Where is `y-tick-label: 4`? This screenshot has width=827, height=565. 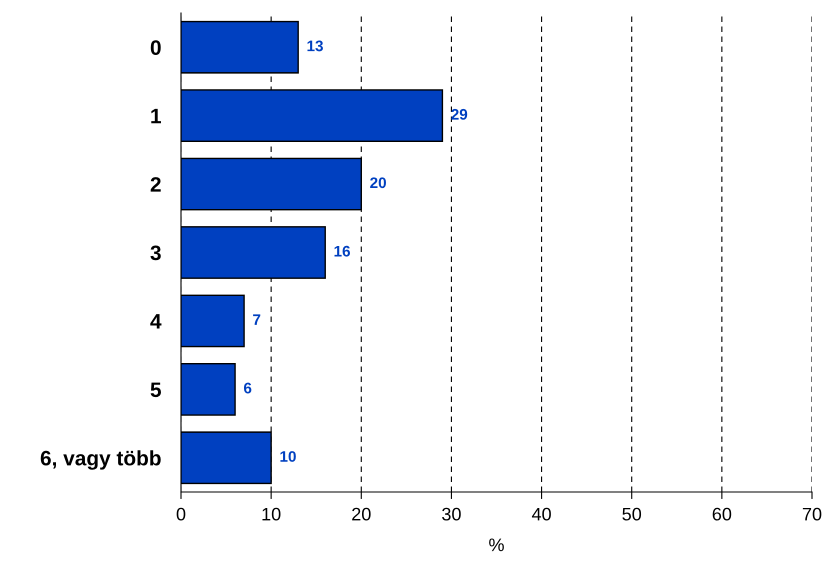
y-tick-label: 4 is located at coordinates (156, 321).